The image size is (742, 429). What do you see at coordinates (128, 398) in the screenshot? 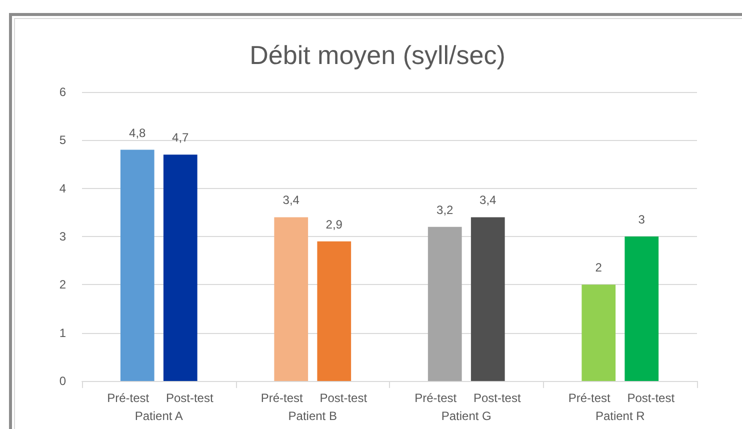
I see `series-label: Pré-test` at bounding box center [128, 398].